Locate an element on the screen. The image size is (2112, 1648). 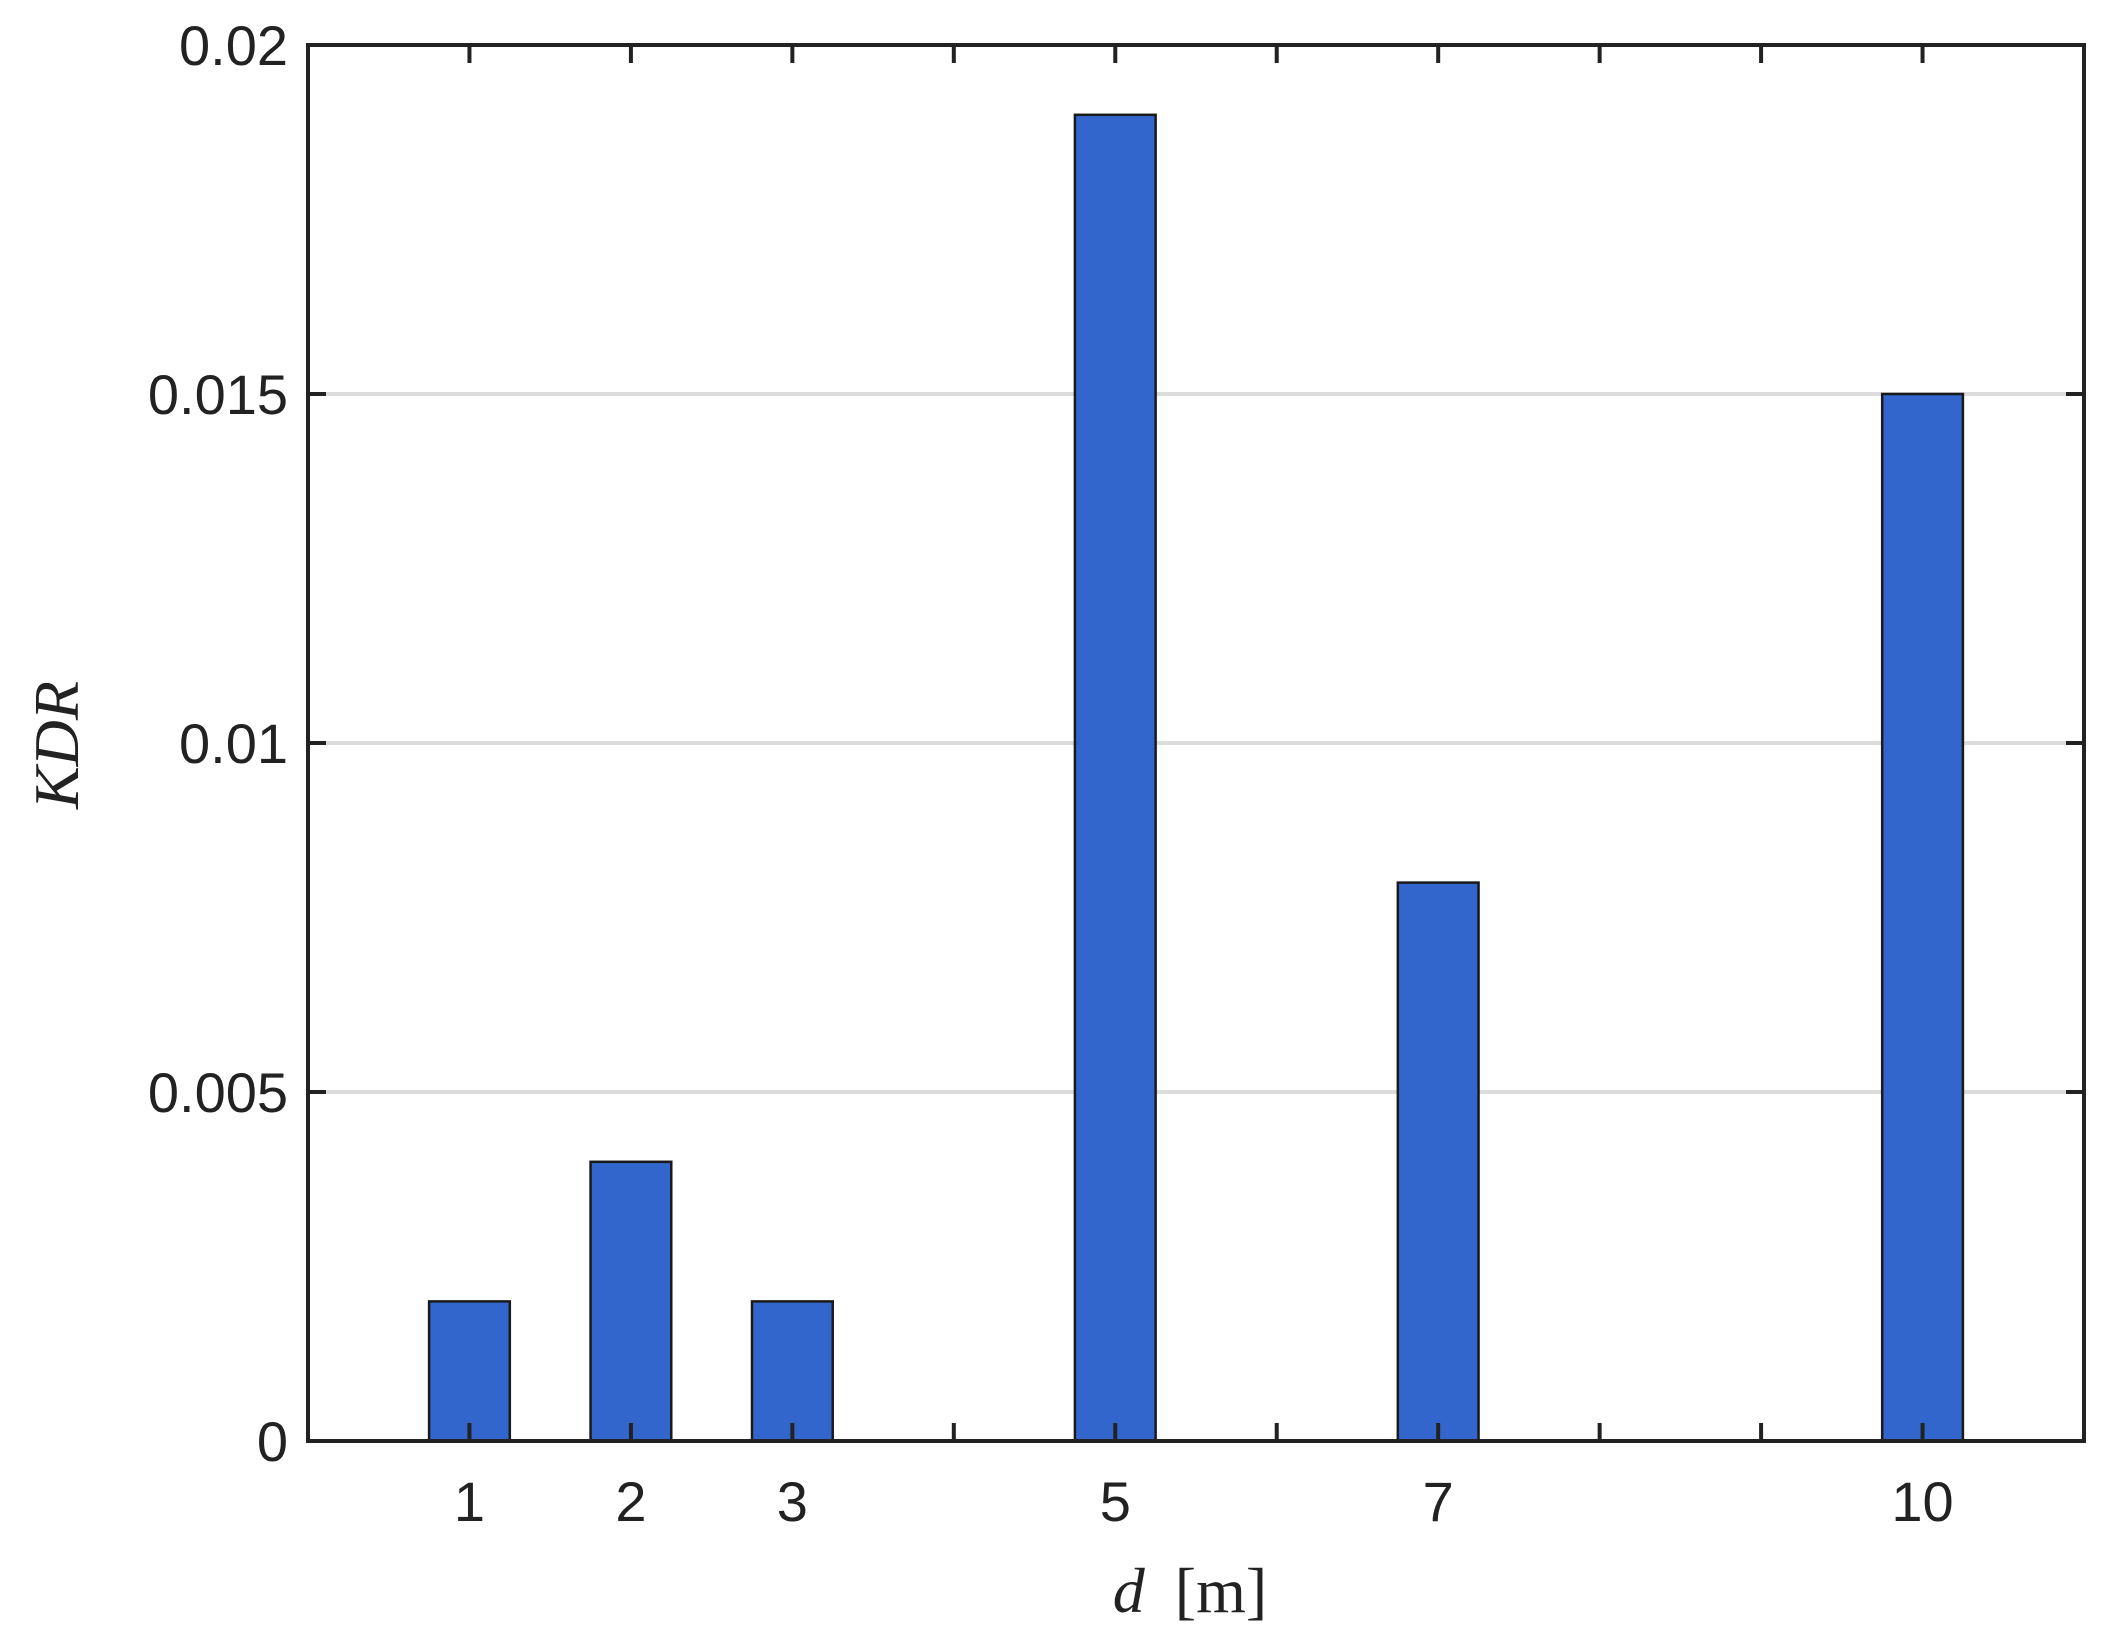
x-tick-label: 5 is located at coordinates (1115, 1501).